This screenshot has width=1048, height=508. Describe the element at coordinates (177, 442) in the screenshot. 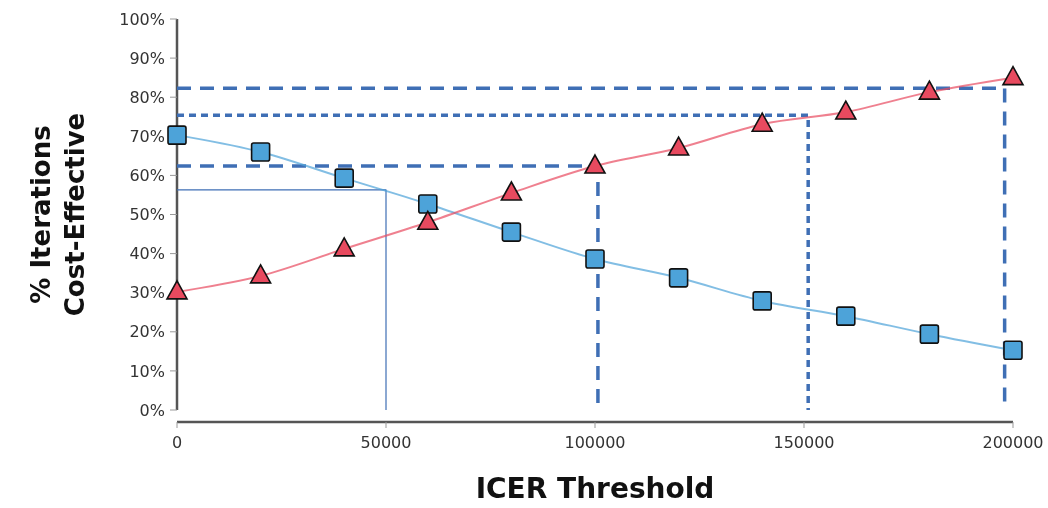

I see `x-tick-label: 0` at that location.